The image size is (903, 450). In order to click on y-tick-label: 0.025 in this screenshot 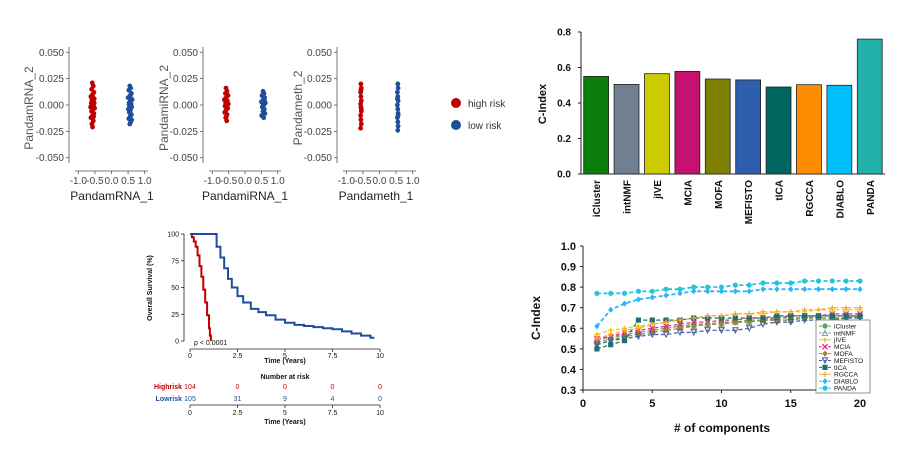, I will do `click(51, 79)`.